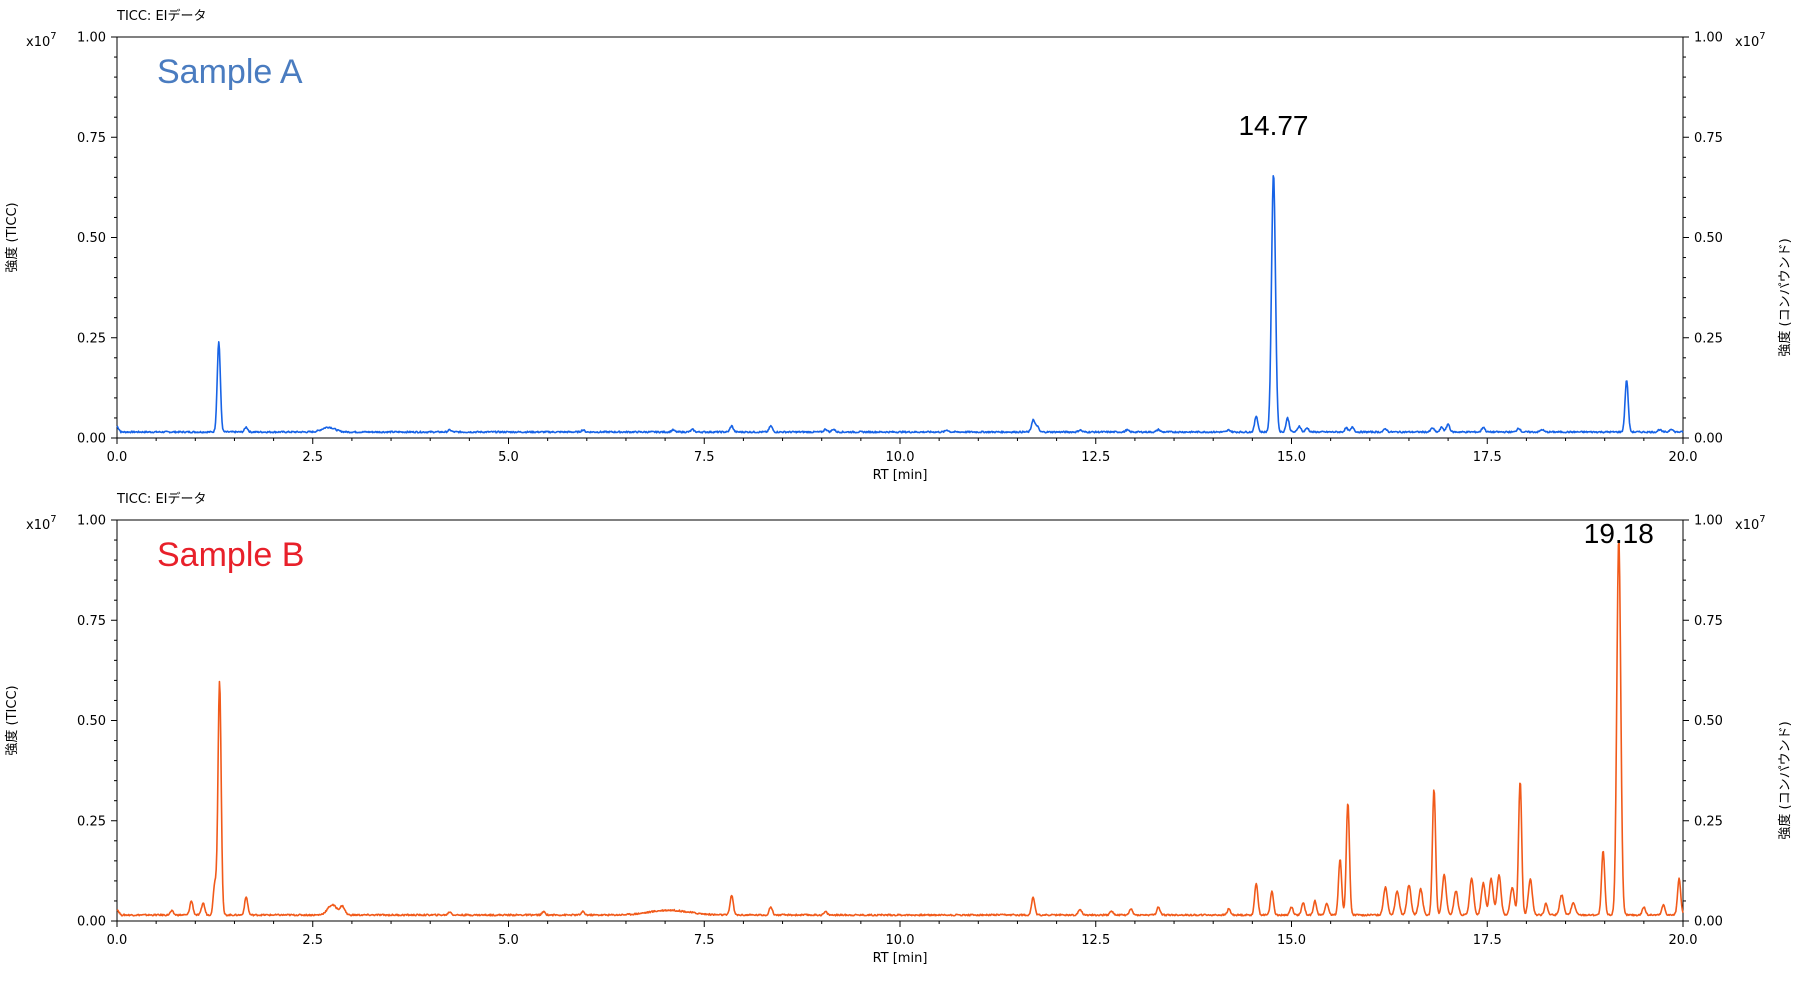  I want to click on peak-label: 14.77, so click(1273, 125).